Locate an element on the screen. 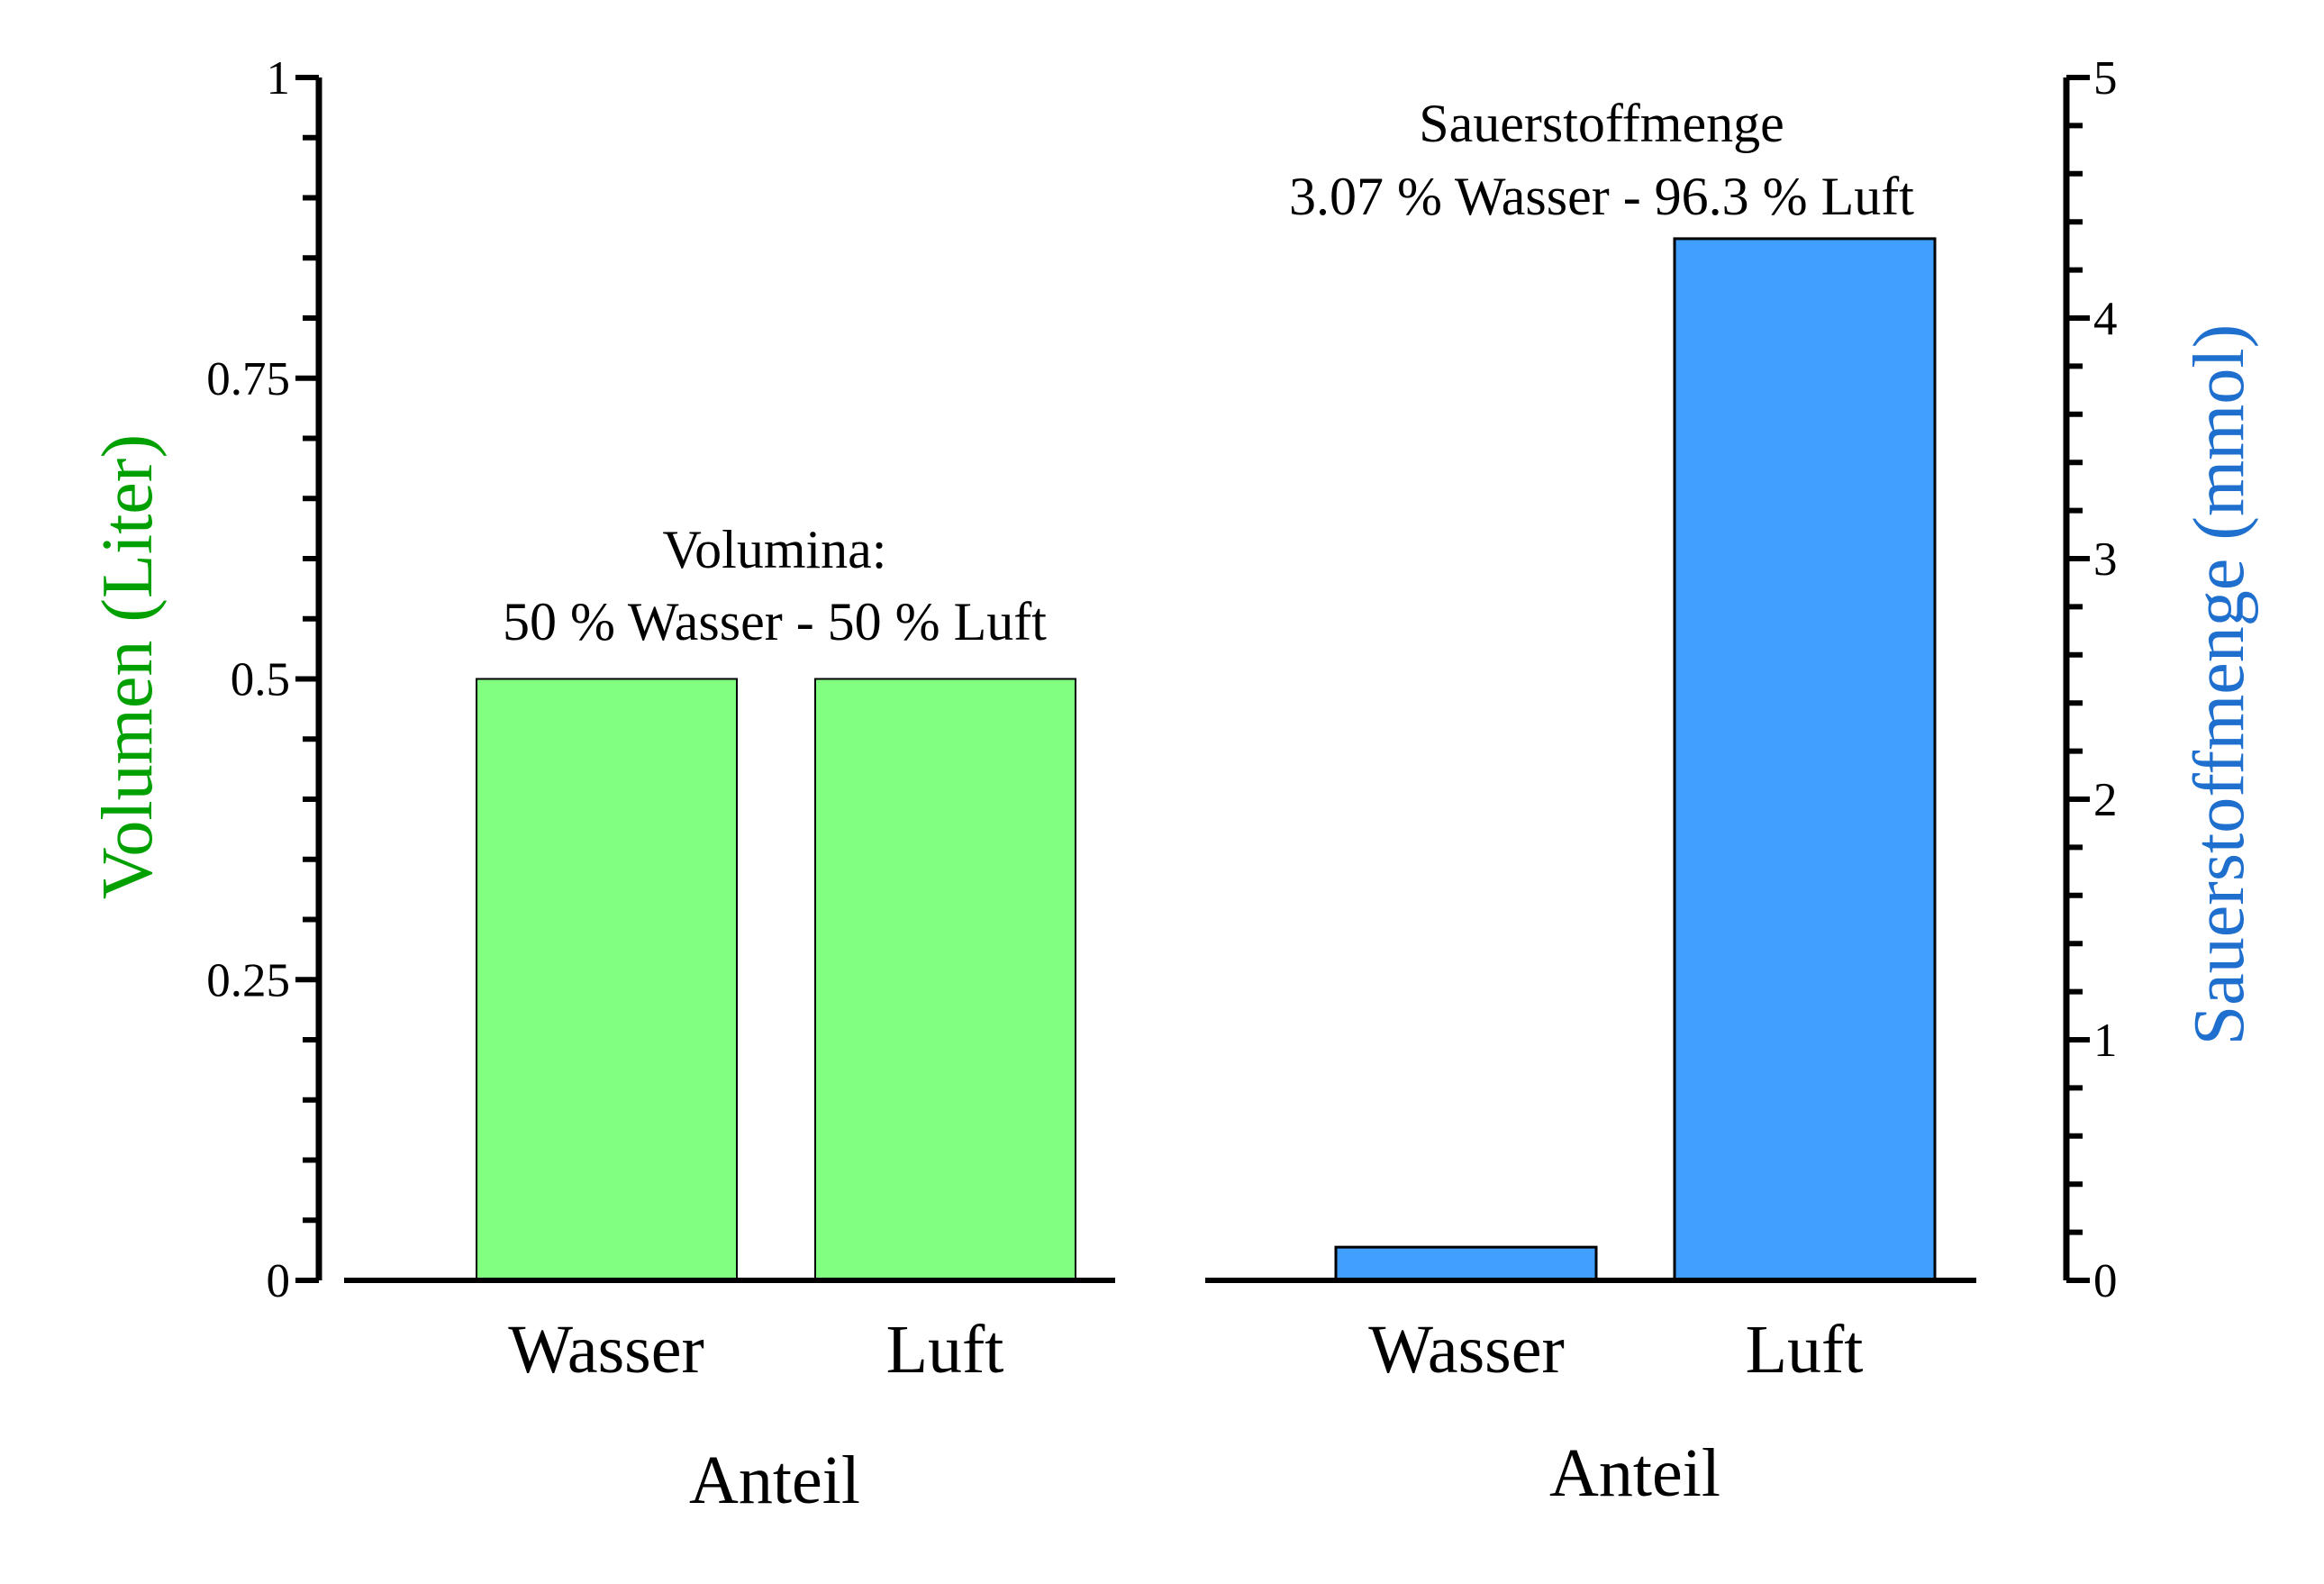 This screenshot has height=1584, width=2324. oxygen-annotation-line1: Sauerstoffmenge is located at coordinates (1602, 123).